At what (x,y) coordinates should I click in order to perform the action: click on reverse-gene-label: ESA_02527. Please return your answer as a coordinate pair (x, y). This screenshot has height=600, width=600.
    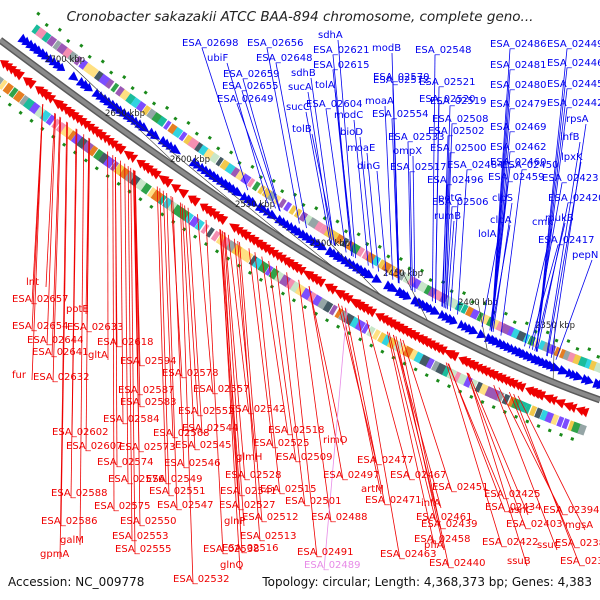
    Looking at the image, I should click on (247, 505).